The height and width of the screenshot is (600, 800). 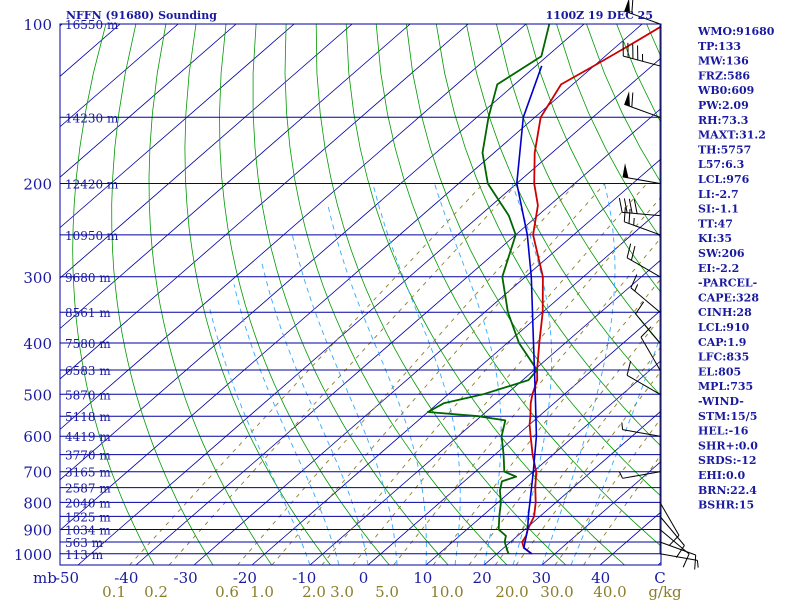 I want to click on index-value: RH:73.3, so click(x=723, y=120).